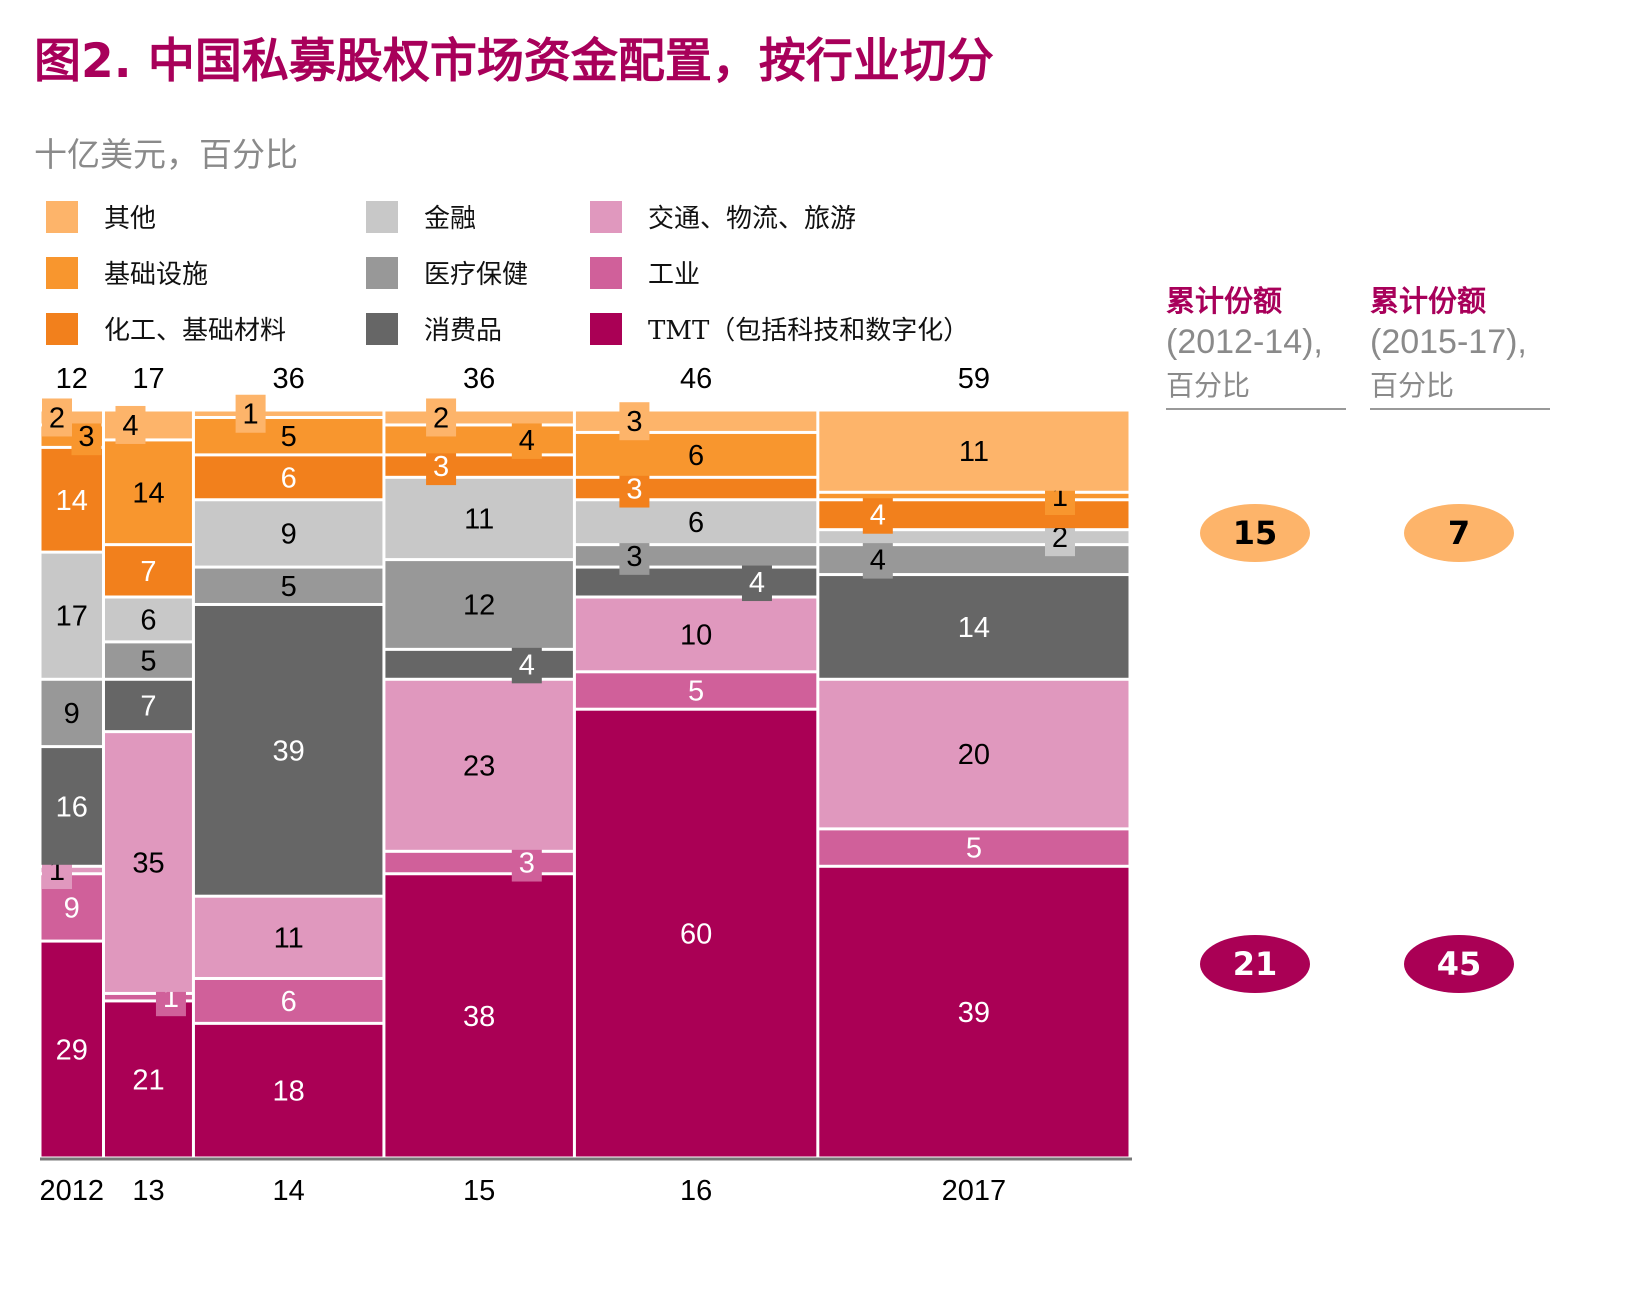 This screenshot has height=1304, width=1646. Describe the element at coordinates (1255, 533) in the screenshot. I see `share-other-2012-14: 15` at that location.